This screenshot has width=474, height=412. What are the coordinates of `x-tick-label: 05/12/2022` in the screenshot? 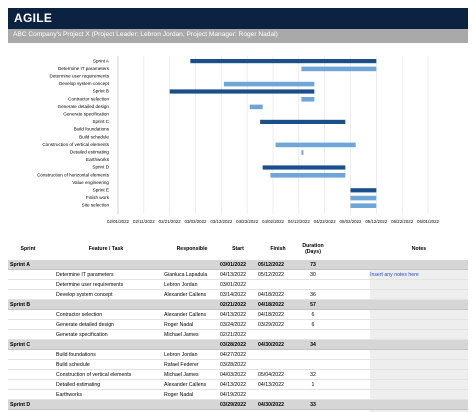 It's located at (376, 221).